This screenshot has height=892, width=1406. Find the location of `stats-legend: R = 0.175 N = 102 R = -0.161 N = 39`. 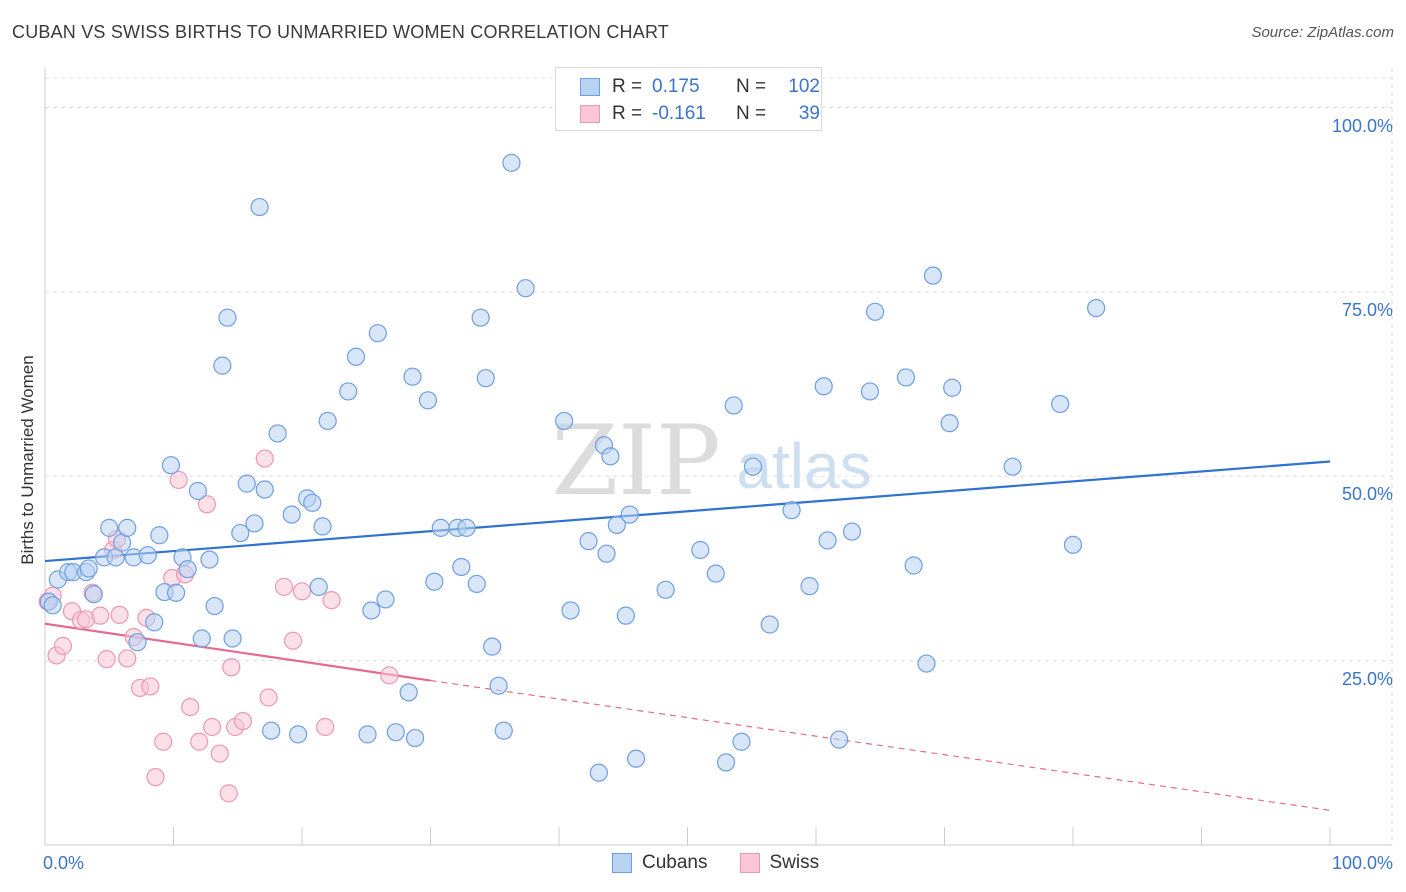

stats-legend: R = 0.175 N = 102 R = -0.161 N = 39 is located at coordinates (688, 99).